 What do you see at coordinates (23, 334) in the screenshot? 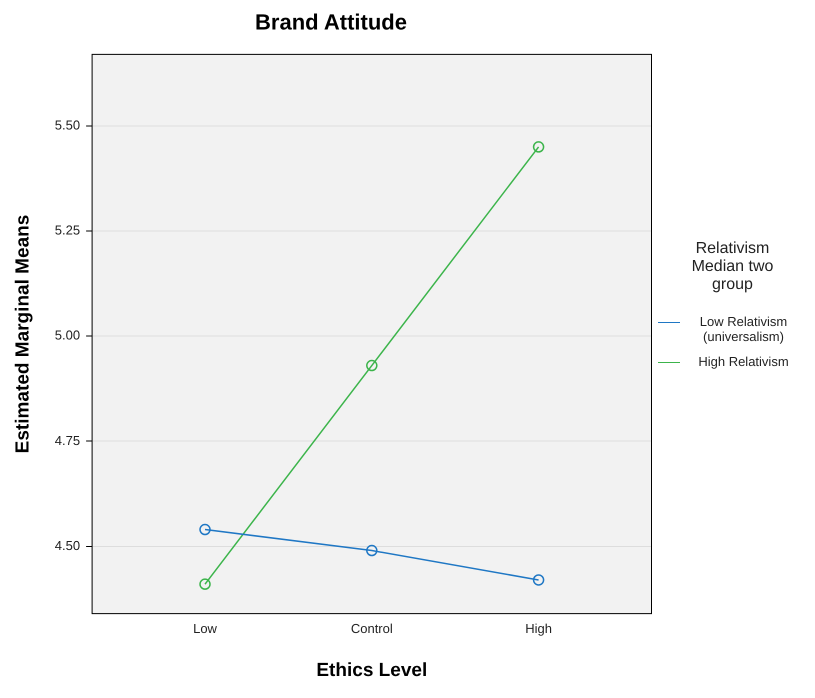
I see `y-axis-title: Estimated Marginal Means` at bounding box center [23, 334].